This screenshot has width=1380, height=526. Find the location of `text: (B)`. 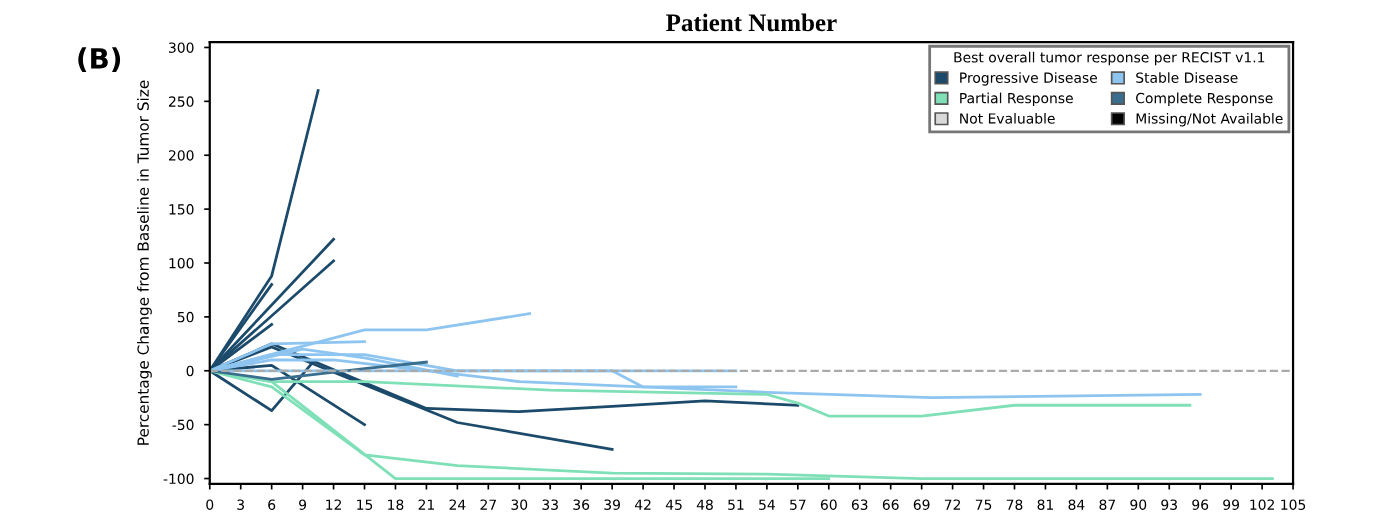

text: (B) is located at coordinates (99, 60).